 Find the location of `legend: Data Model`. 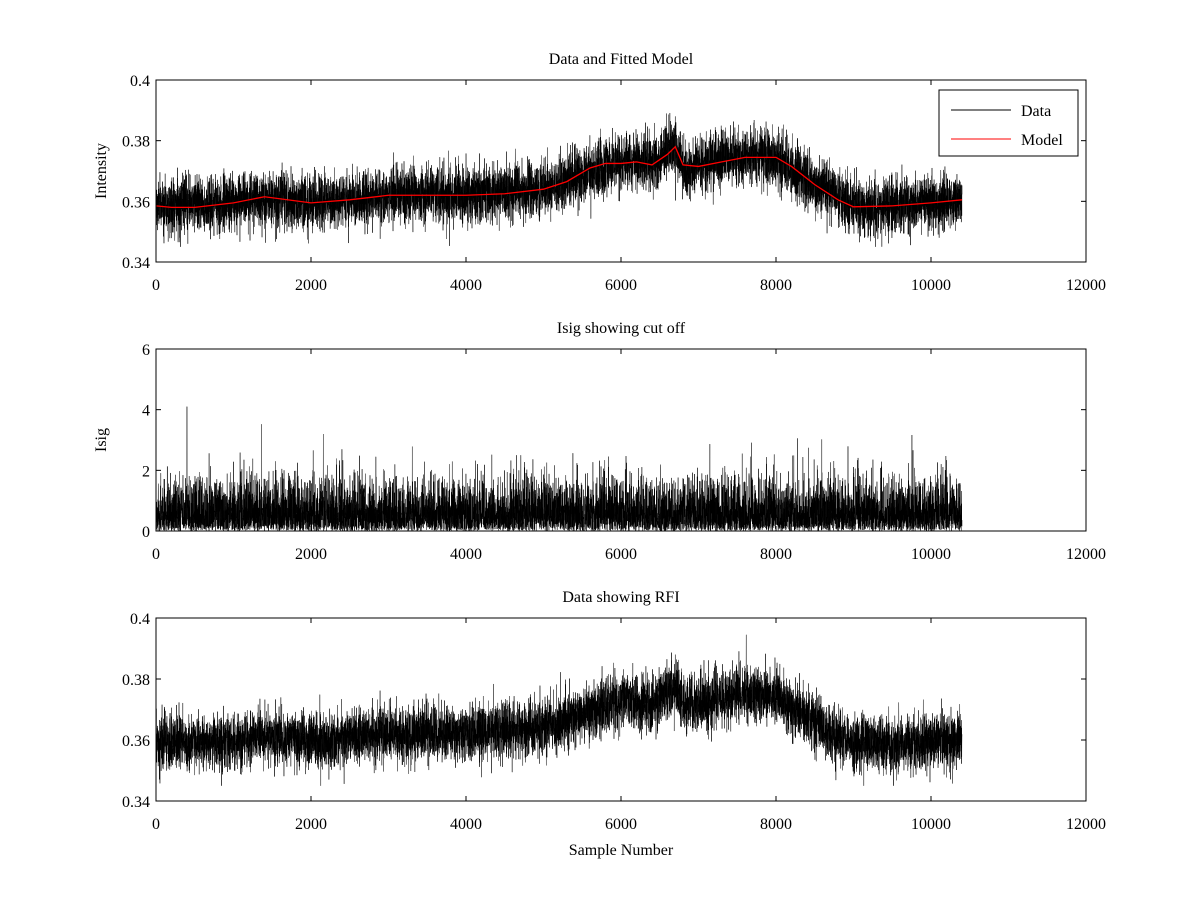

legend: Data Model is located at coordinates (1008, 123).